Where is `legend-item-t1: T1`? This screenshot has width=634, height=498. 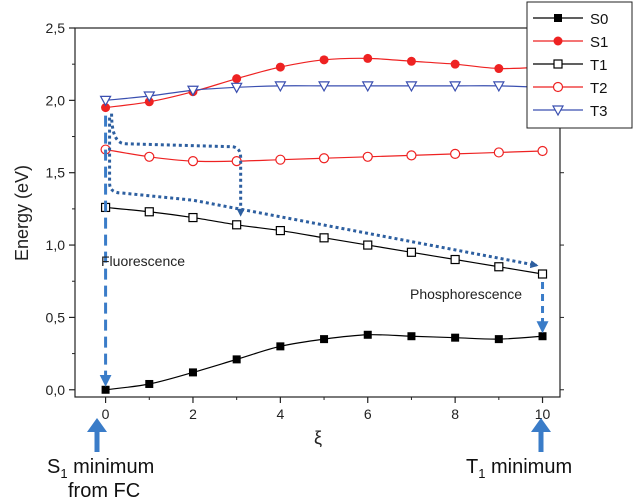
legend-item-t1: T1 is located at coordinates (570, 65).